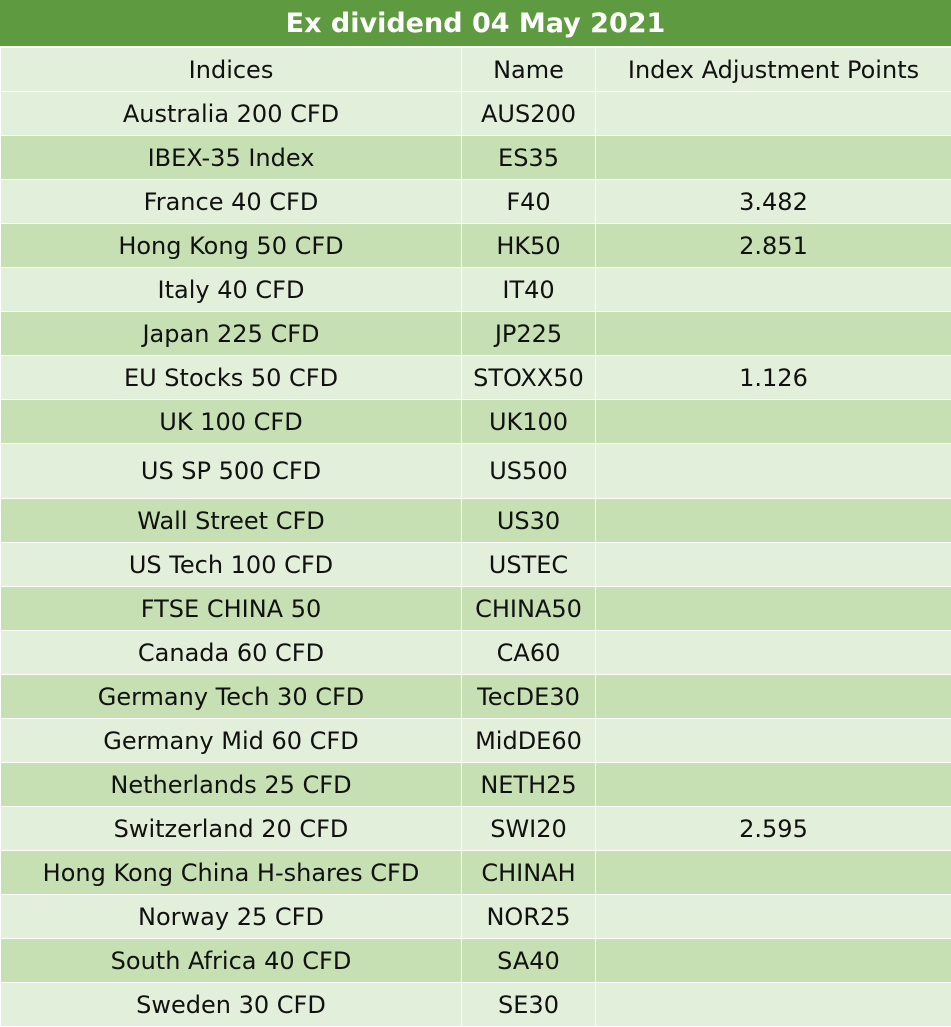  Describe the element at coordinates (231, 290) in the screenshot. I see `index-cell: Italy 40 CFD` at that location.